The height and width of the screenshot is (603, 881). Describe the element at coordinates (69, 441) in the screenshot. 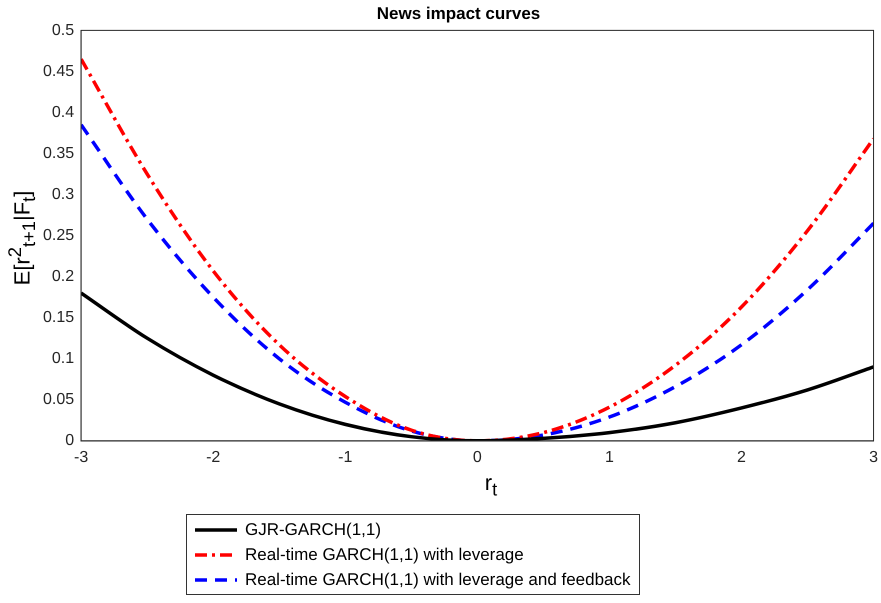

I see `y-tick-label: 0` at that location.